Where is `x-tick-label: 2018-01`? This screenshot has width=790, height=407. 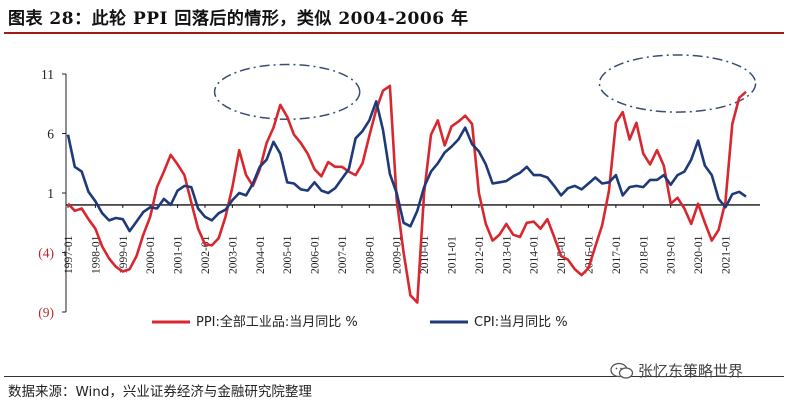
x-tick-label: 2018-01 is located at coordinates (644, 254).